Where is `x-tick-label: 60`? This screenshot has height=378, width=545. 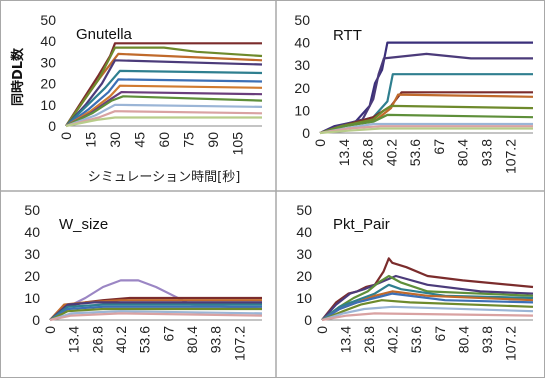 x-tick-label: 60 is located at coordinates (164, 140).